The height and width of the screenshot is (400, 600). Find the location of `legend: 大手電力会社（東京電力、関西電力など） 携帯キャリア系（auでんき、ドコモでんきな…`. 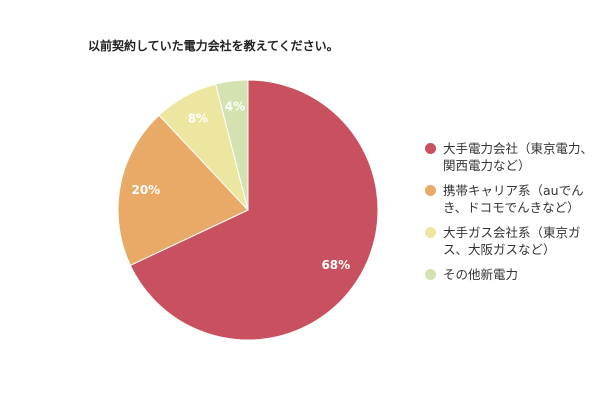

legend: 大手電力会社（東京電力、関西電力など） 携帯キャリア系（auでんき、ドコモでんきな… is located at coordinates (510, 215).